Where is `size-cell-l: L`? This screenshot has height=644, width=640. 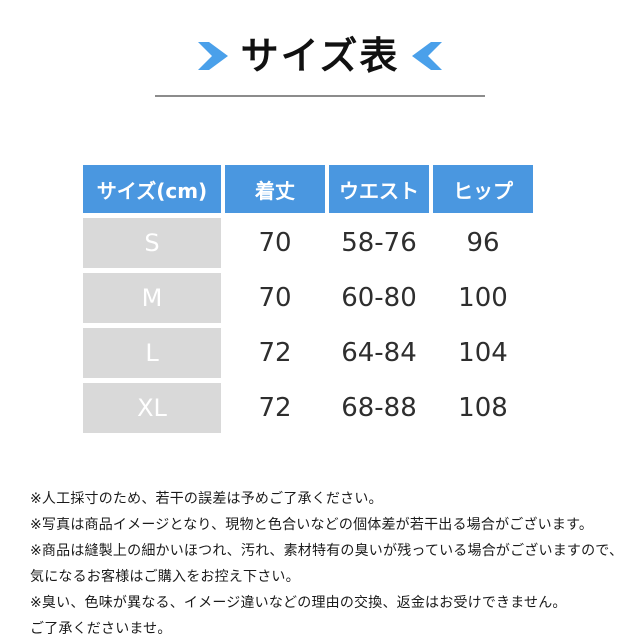
size-cell-l: L is located at coordinates (152, 353).